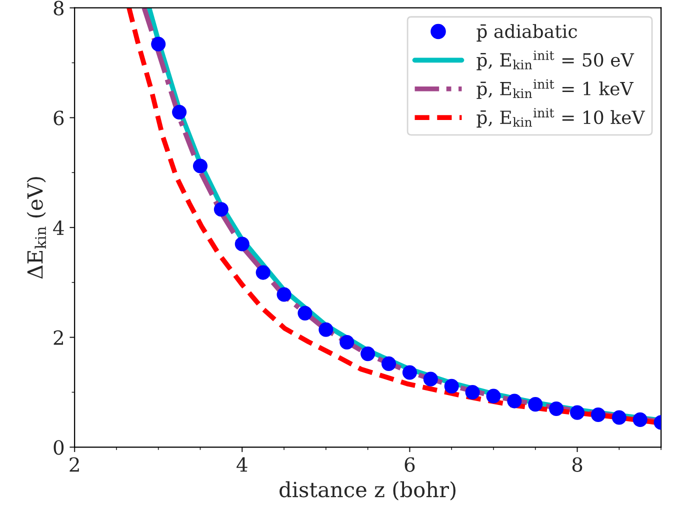  I want to click on x-tick-label: 8, so click(577, 464).